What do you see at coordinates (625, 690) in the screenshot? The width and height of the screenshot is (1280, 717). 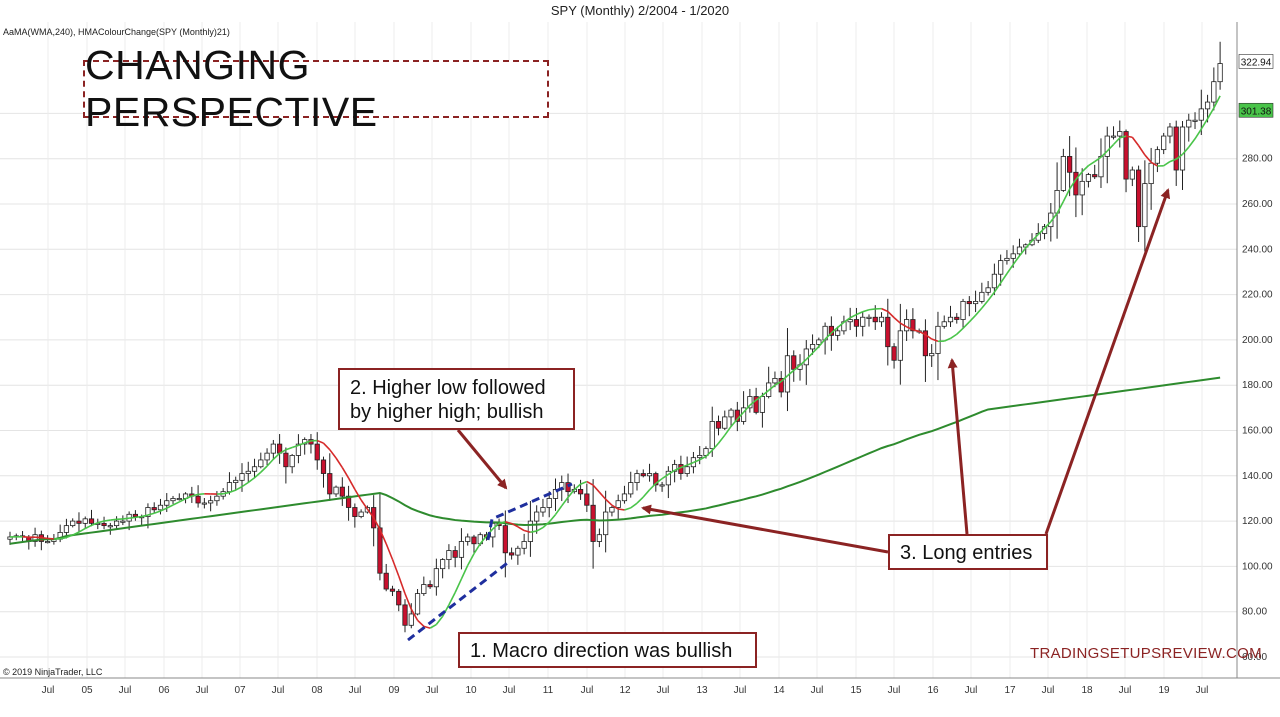 I see `x-tick-label: 12` at bounding box center [625, 690].